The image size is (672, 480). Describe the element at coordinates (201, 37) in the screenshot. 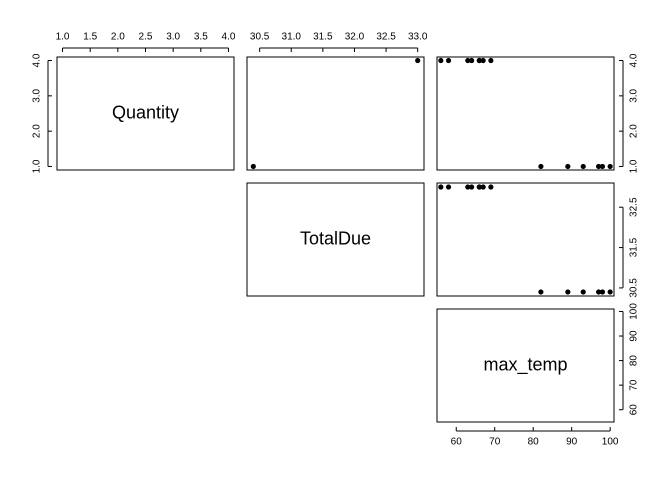

I see `top-axis-tick-label-quantity: 3.5` at that location.